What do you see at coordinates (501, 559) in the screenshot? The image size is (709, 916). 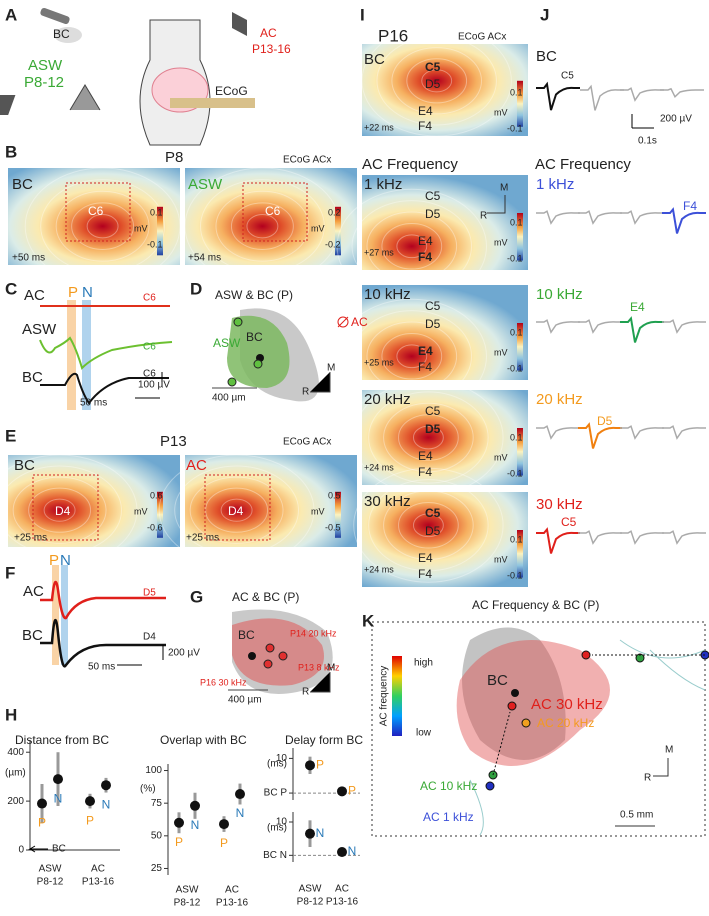 I see `unit: mV` at bounding box center [501, 559].